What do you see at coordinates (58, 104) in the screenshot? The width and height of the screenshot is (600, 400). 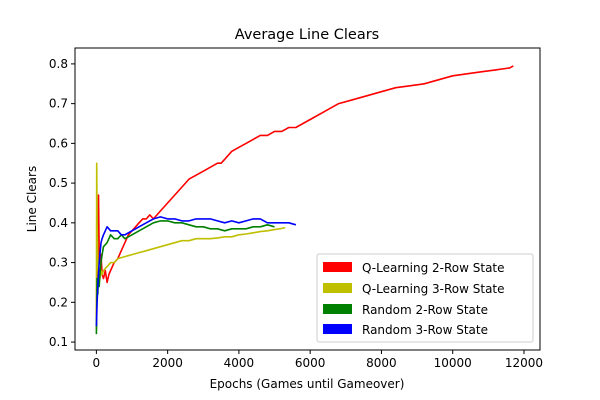 I see `y-tick-label: 0.7` at bounding box center [58, 104].